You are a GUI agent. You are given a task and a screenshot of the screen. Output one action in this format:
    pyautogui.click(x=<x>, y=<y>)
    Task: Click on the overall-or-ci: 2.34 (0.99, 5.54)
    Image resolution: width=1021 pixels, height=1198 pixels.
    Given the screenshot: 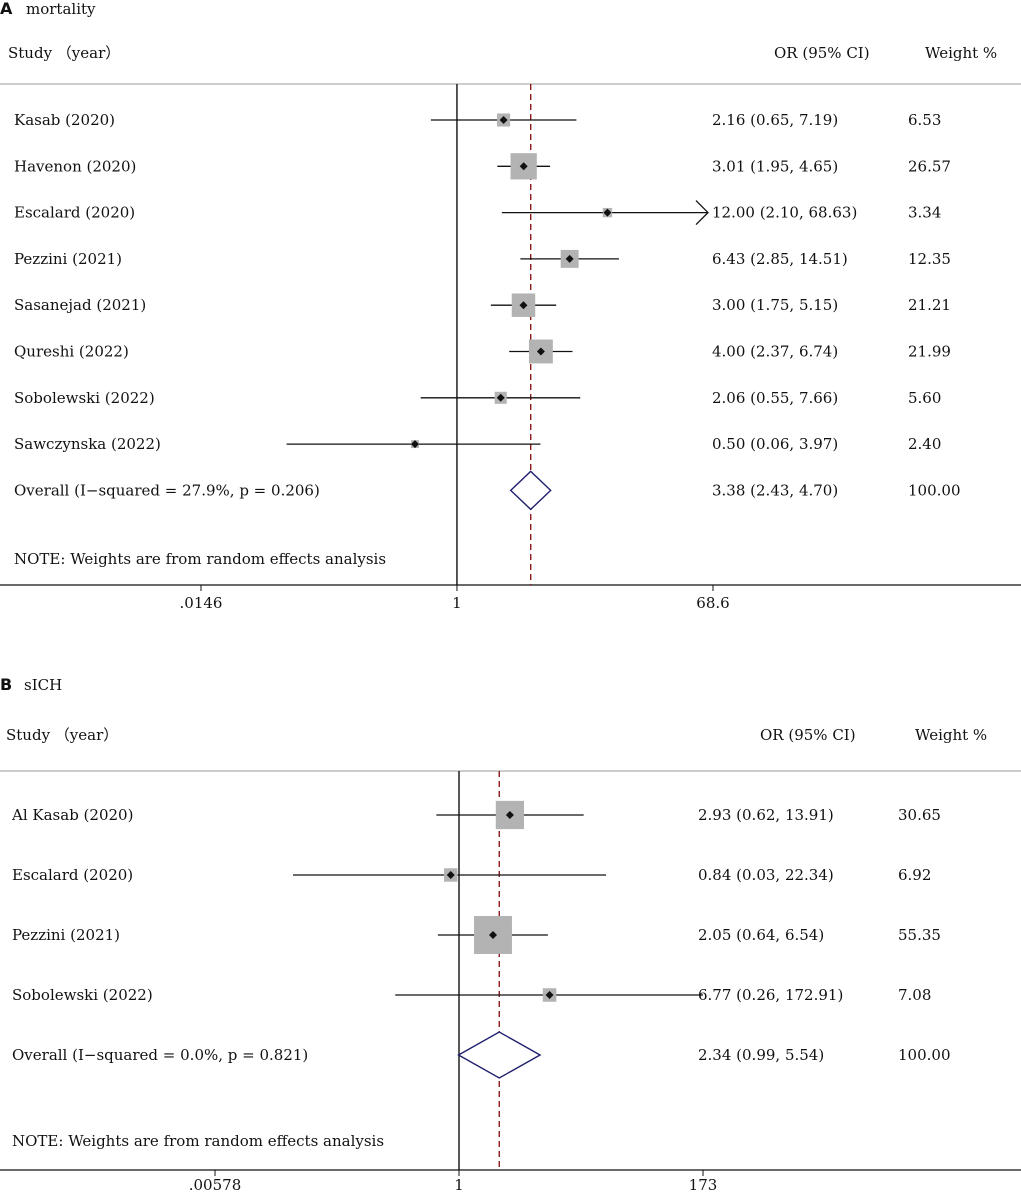 What is the action you would take?
    pyautogui.click(x=761, y=1055)
    